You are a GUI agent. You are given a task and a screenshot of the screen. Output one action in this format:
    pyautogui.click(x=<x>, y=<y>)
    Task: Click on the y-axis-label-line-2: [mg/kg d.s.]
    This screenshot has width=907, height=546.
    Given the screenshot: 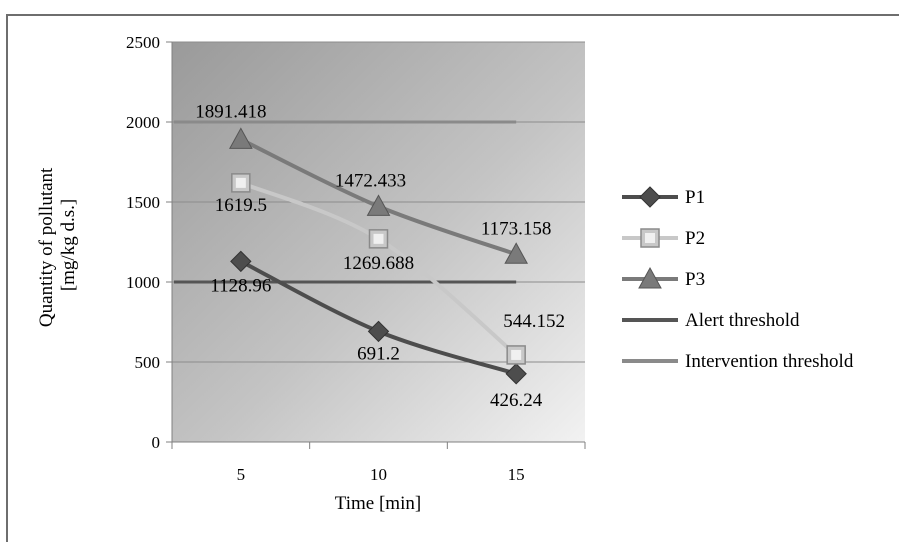 What is the action you would take?
    pyautogui.click(x=68, y=245)
    